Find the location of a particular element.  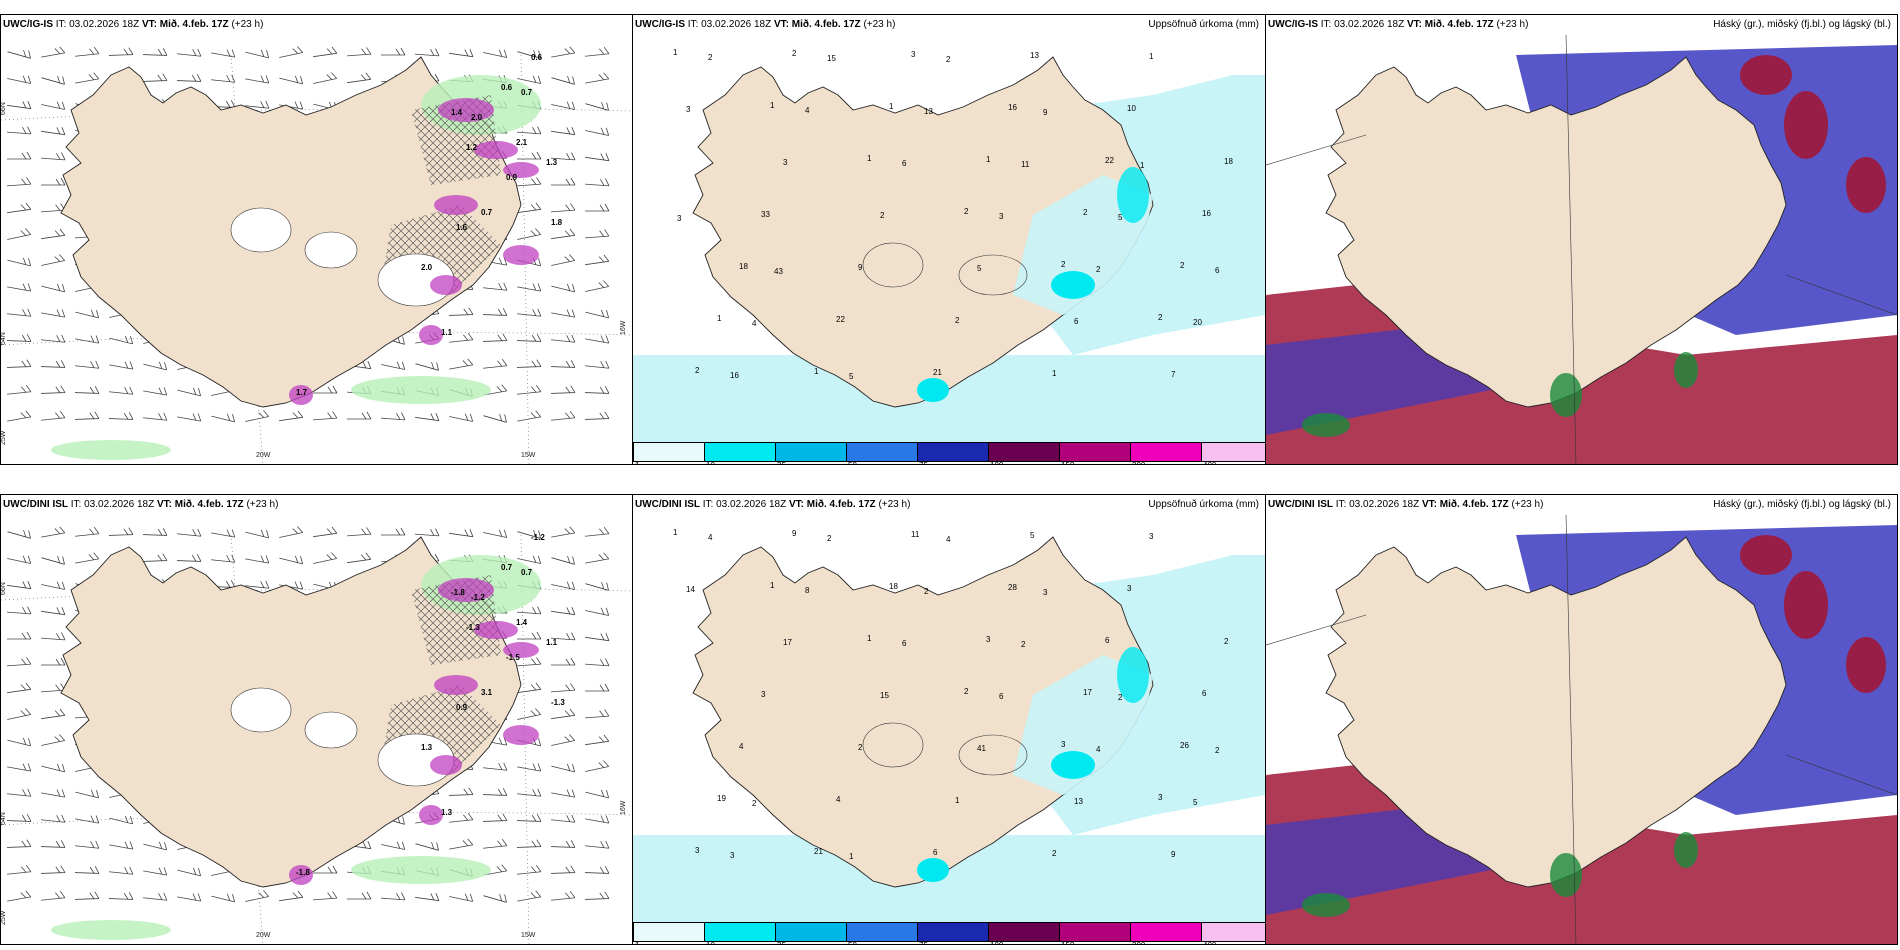

grid-label: 66N is located at coordinates (4, 588).